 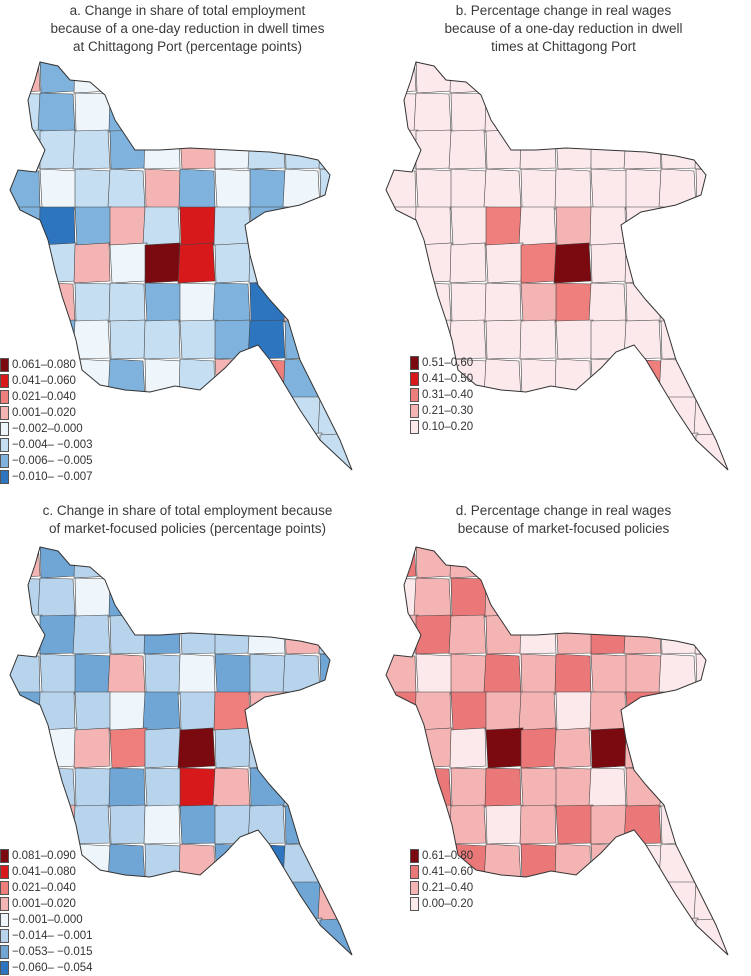 What do you see at coordinates (52, 936) in the screenshot?
I see `legend-label: −0.014– −0.001` at bounding box center [52, 936].